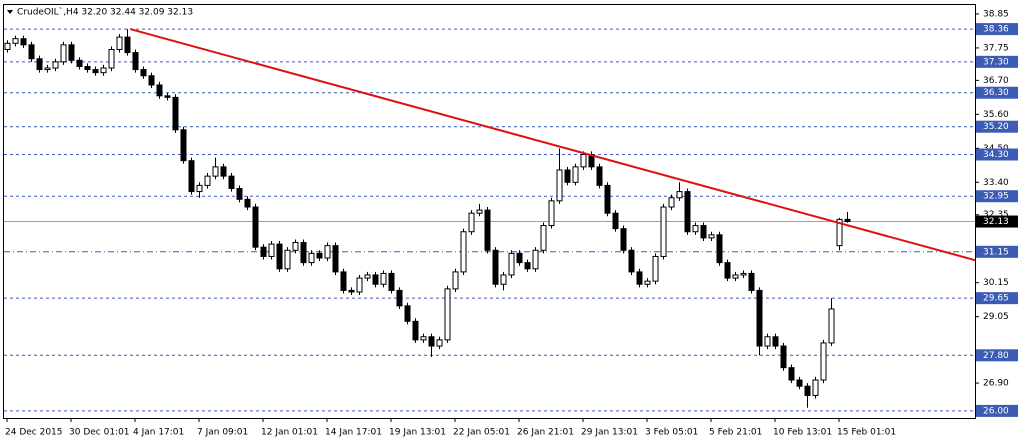  I want to click on chart-title: CrudeOIL`,H4 32.20 32.44 32.09 32.13, so click(105, 12).